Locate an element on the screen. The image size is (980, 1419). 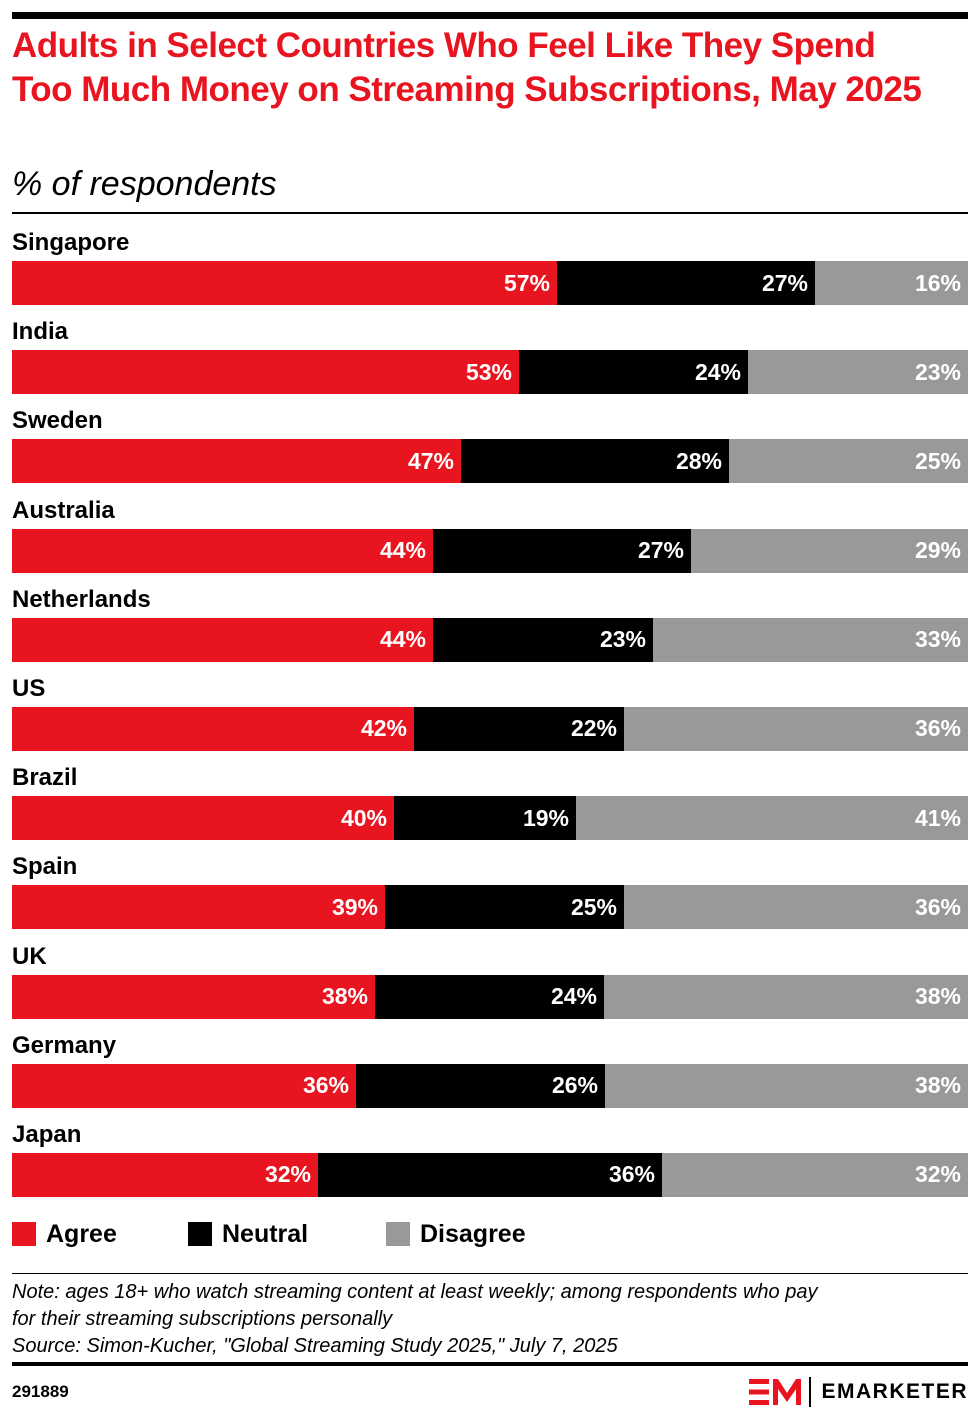
stacked-bar: 57% 27% 16% is located at coordinates (490, 283).